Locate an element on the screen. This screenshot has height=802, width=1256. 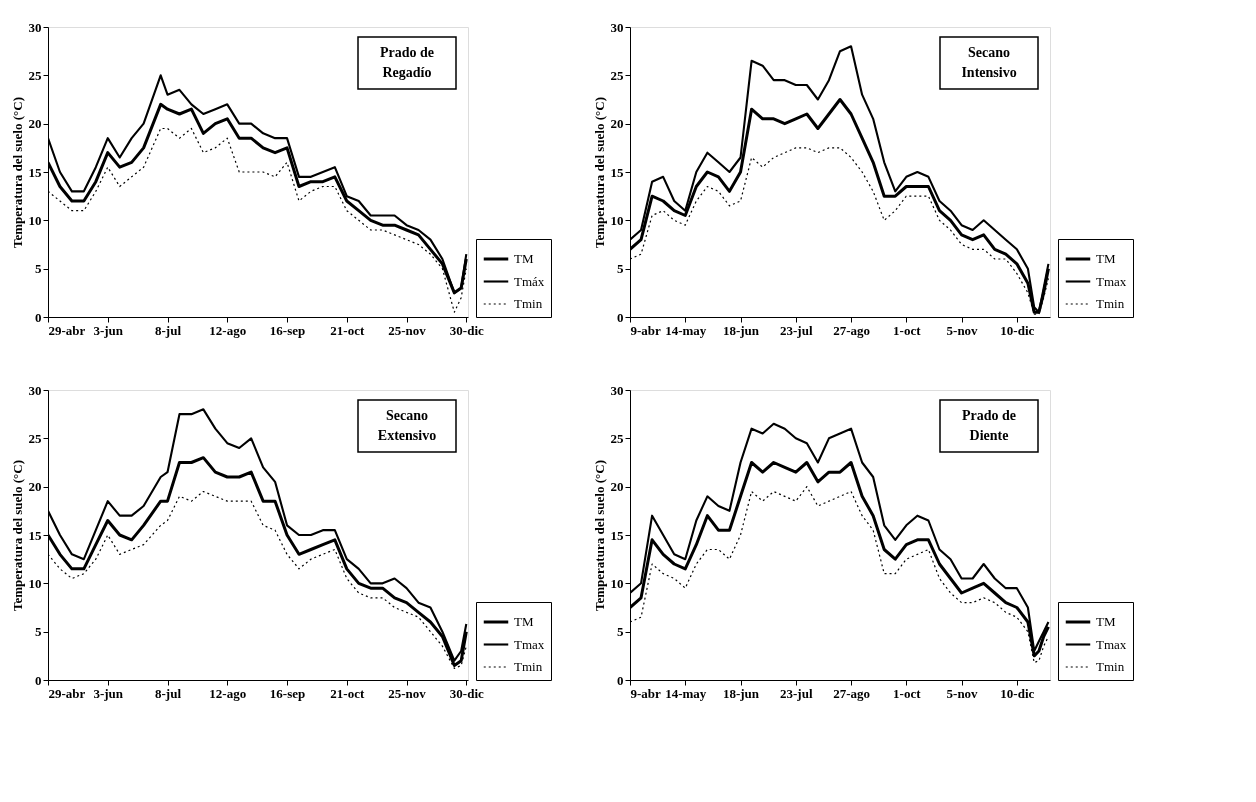
text: Prado de Regadío is located at coordinates (407, 62).